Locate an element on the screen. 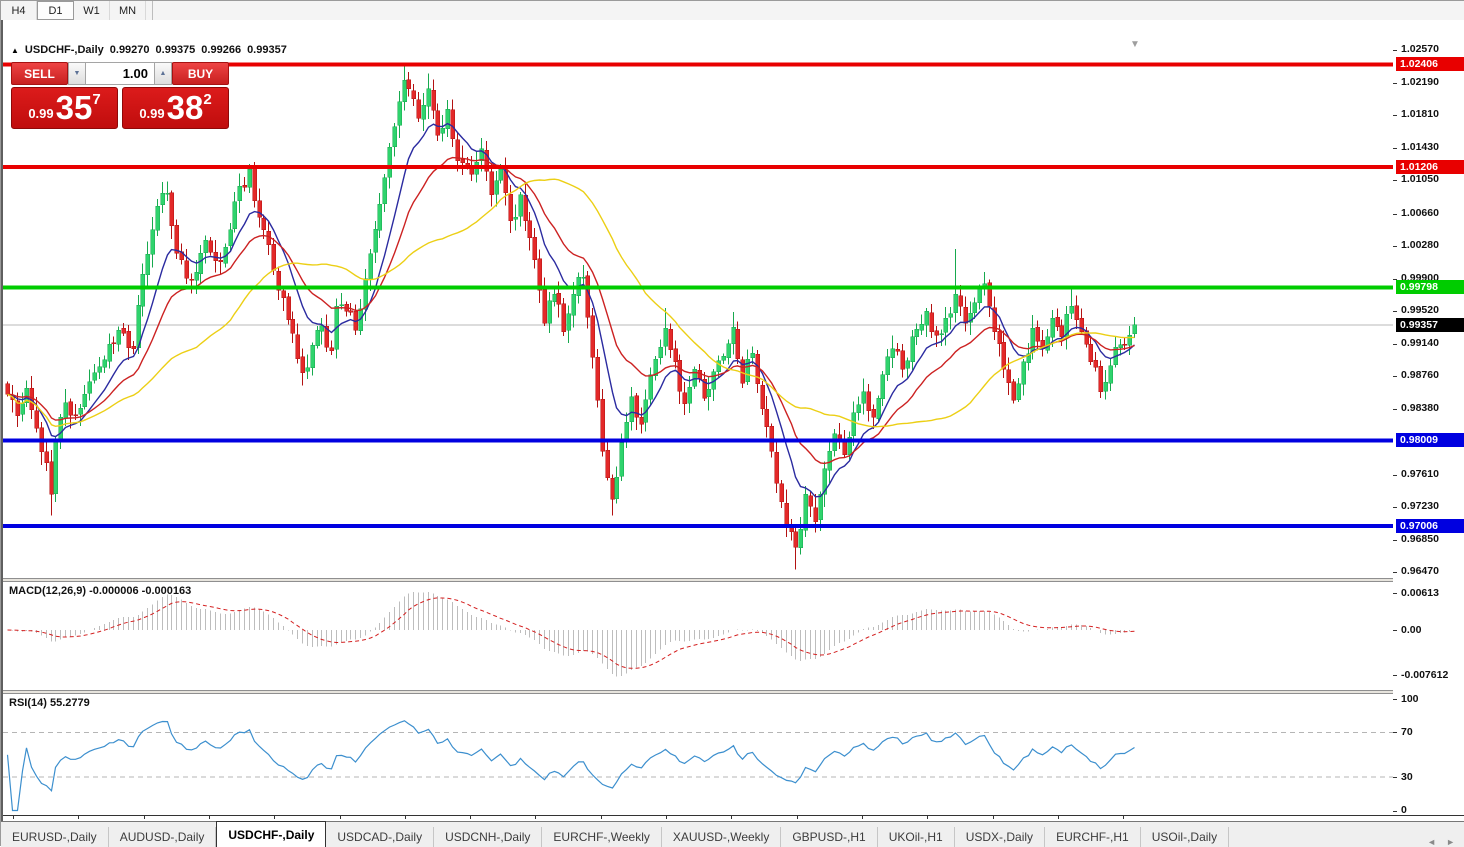  price-tick-label: 0.96470 is located at coordinates (1420, 571).